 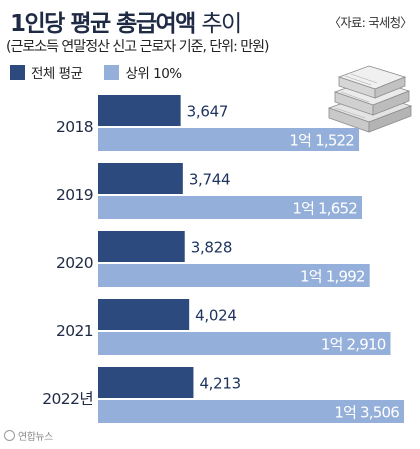 What do you see at coordinates (57, 74) in the screenshot?
I see `legend-label-average: 전체 평균` at bounding box center [57, 74].